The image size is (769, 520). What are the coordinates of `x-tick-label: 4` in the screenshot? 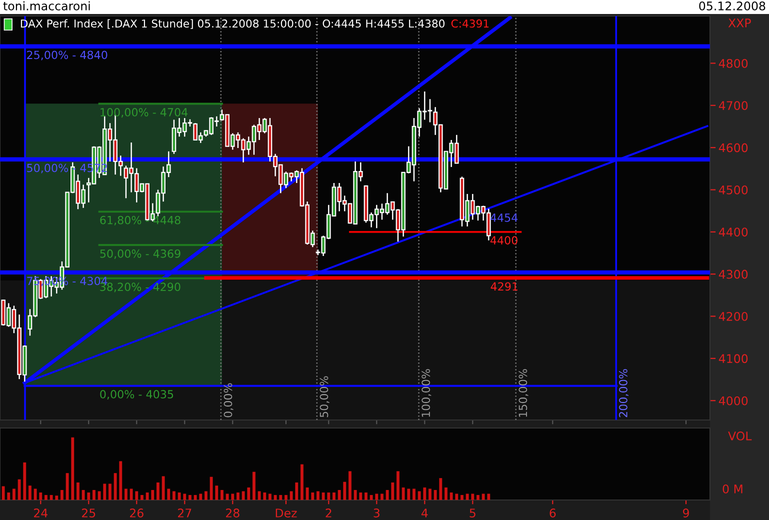 It's located at (424, 513).